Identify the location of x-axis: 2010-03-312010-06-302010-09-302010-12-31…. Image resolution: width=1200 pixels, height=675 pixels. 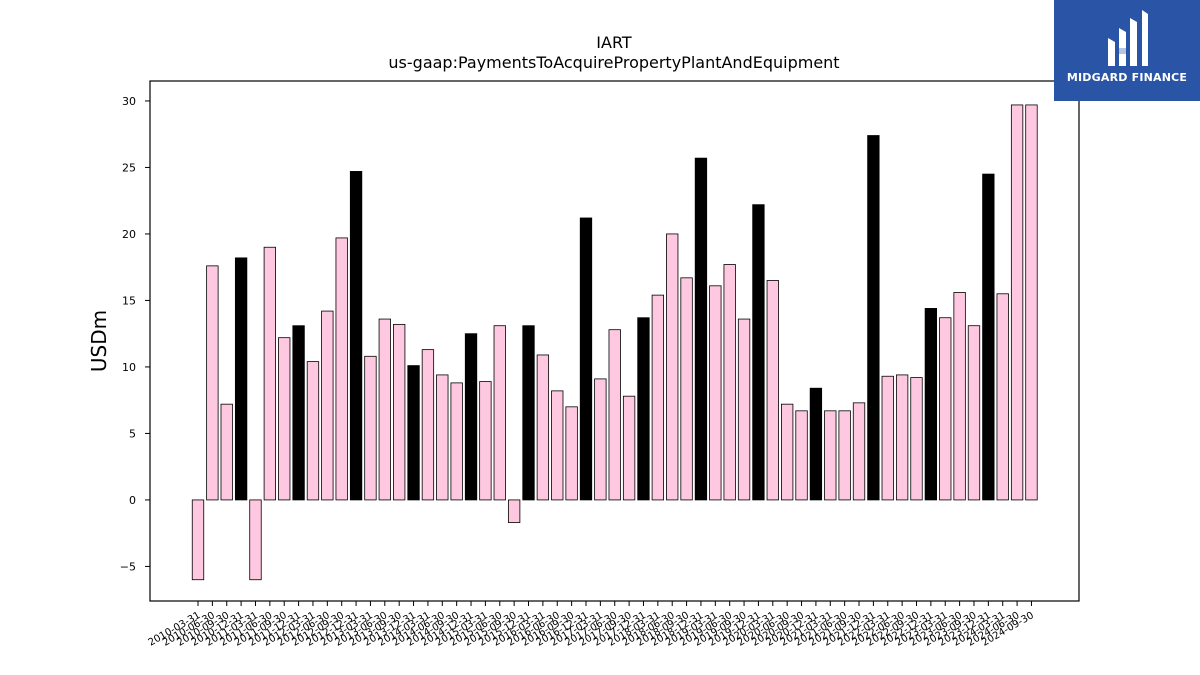
(591, 625).